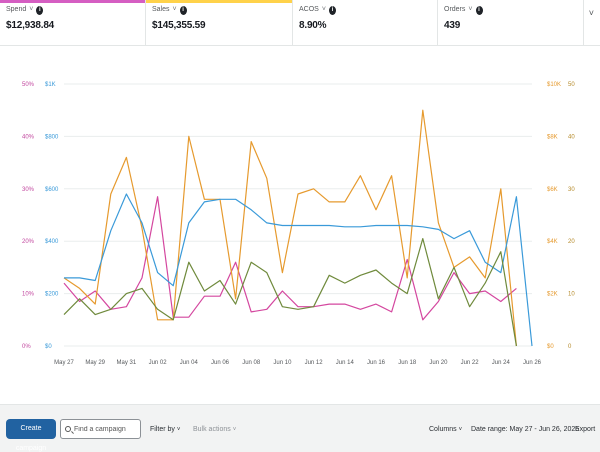  I want to click on y-axis-orders-tick-label: 10, so click(571, 295).